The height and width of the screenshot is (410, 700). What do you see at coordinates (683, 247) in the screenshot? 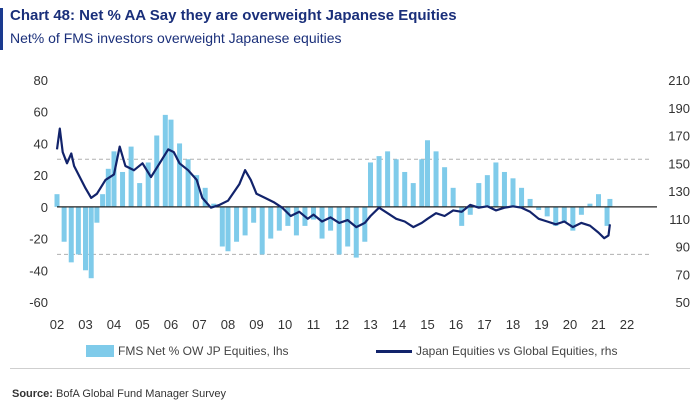
I see `right-tick-label: 90` at bounding box center [683, 247].